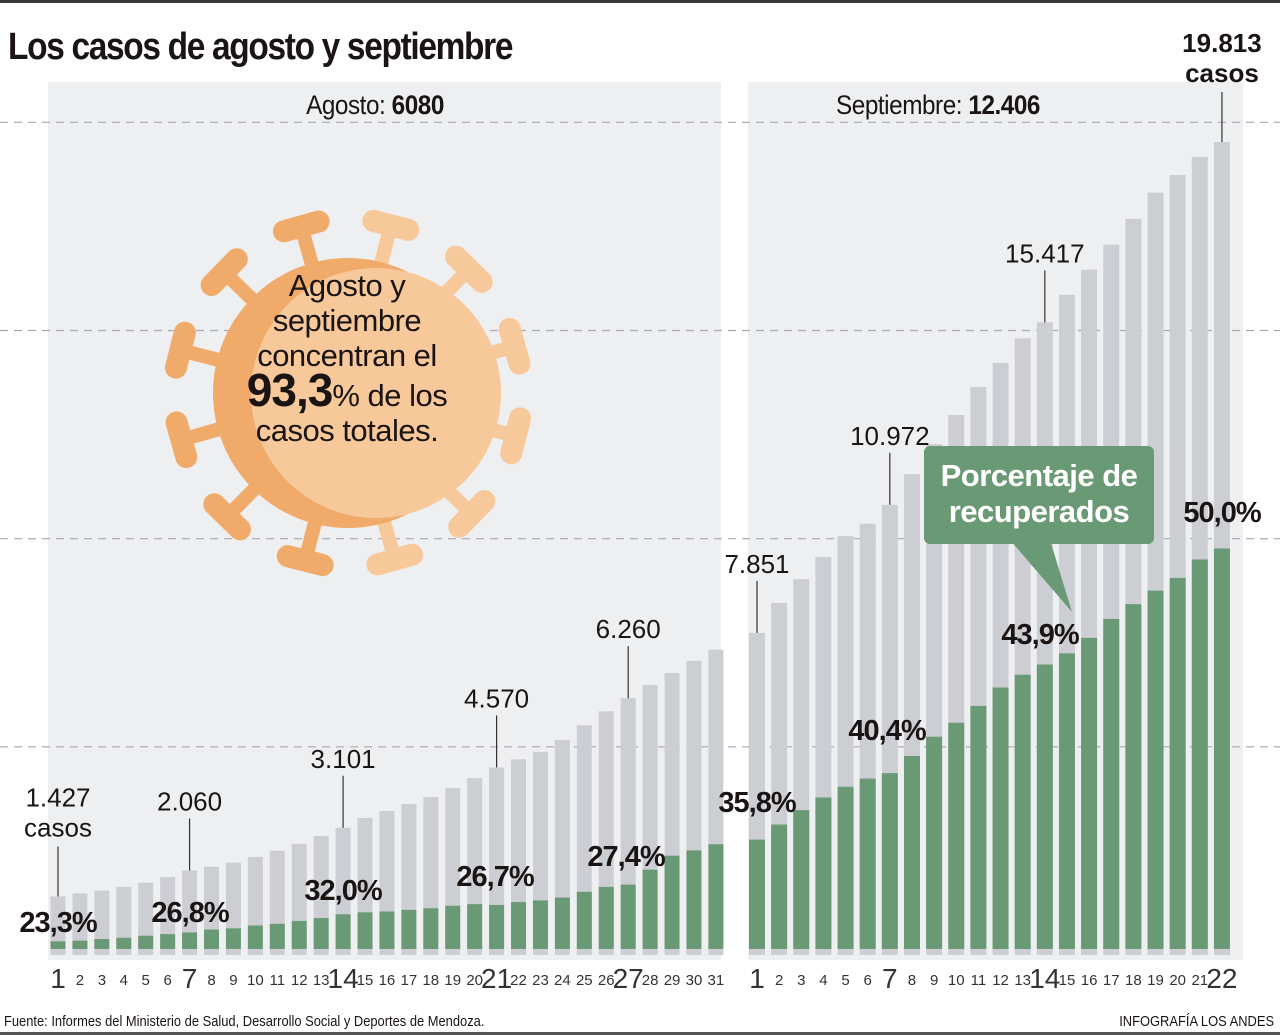 Image resolution: width=1280 pixels, height=1035 pixels. What do you see at coordinates (694, 980) in the screenshot?
I see `x-tick-label: 30` at bounding box center [694, 980].